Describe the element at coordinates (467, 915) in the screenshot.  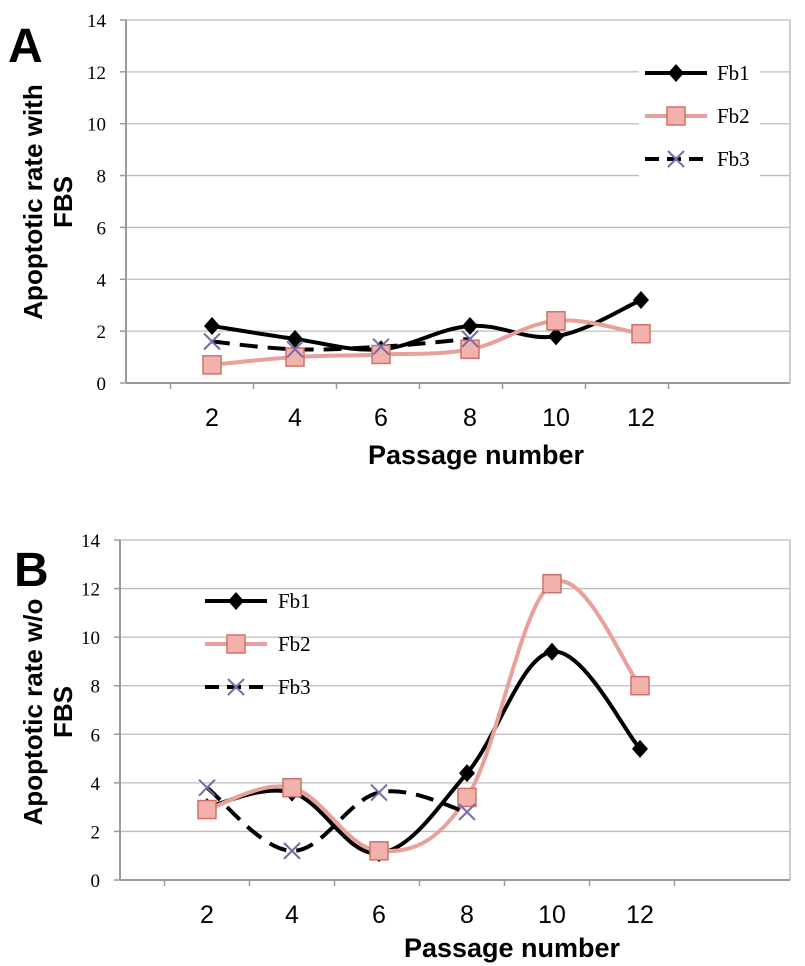
I see `x-tick-label-b-3: 8` at that location.